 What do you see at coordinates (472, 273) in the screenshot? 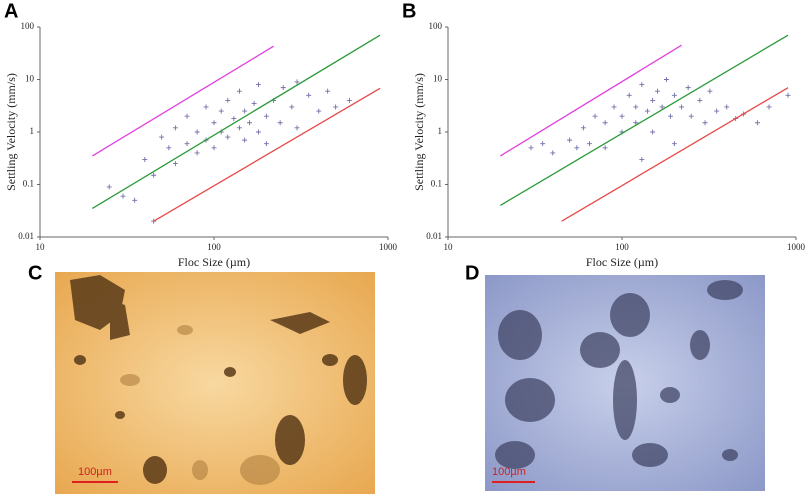
I see `panel-label: D` at bounding box center [472, 273].